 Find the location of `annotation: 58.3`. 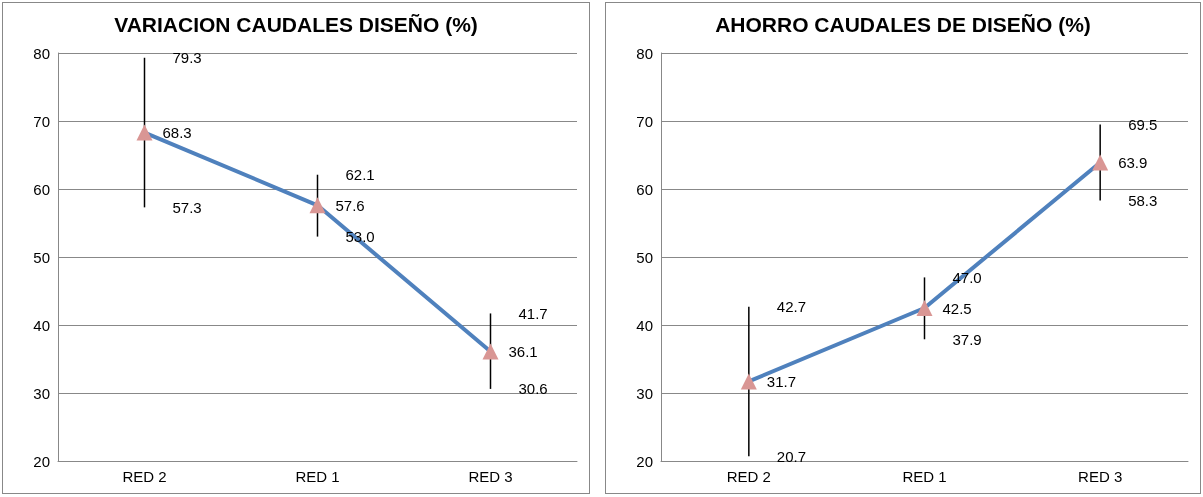

annotation: 58.3 is located at coordinates (1143, 201).